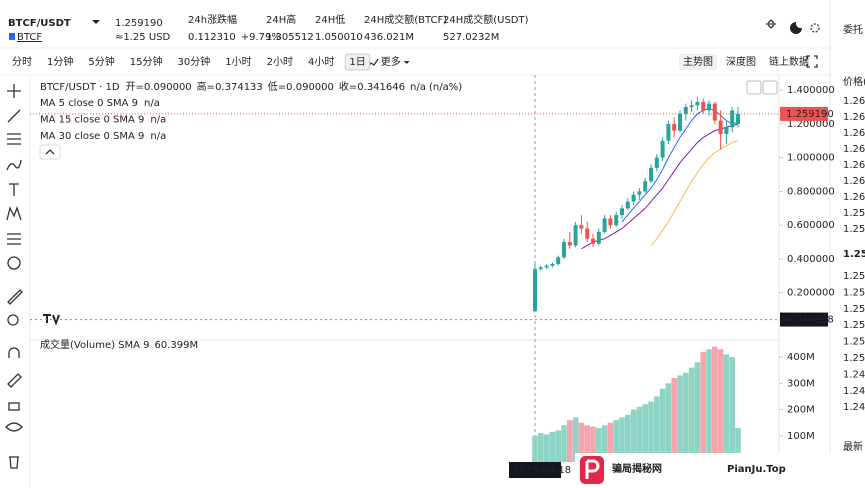 The height and width of the screenshot is (488, 865). I want to click on ask-price: 1.2624, so click(854, 133).